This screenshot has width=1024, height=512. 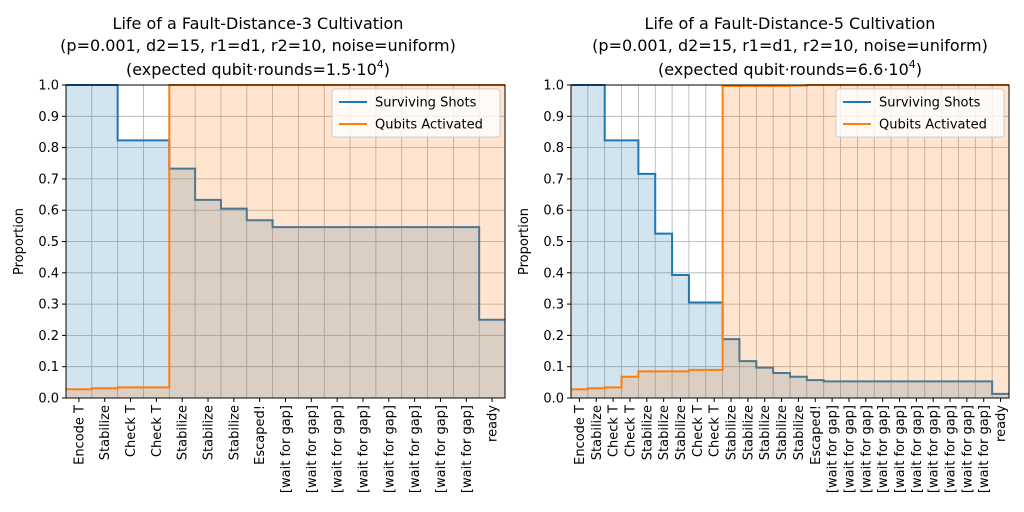 What do you see at coordinates (251, 69) in the screenshot?
I see `title-expected-prefix: (expected qubit·rounds=1.5·10` at bounding box center [251, 69].